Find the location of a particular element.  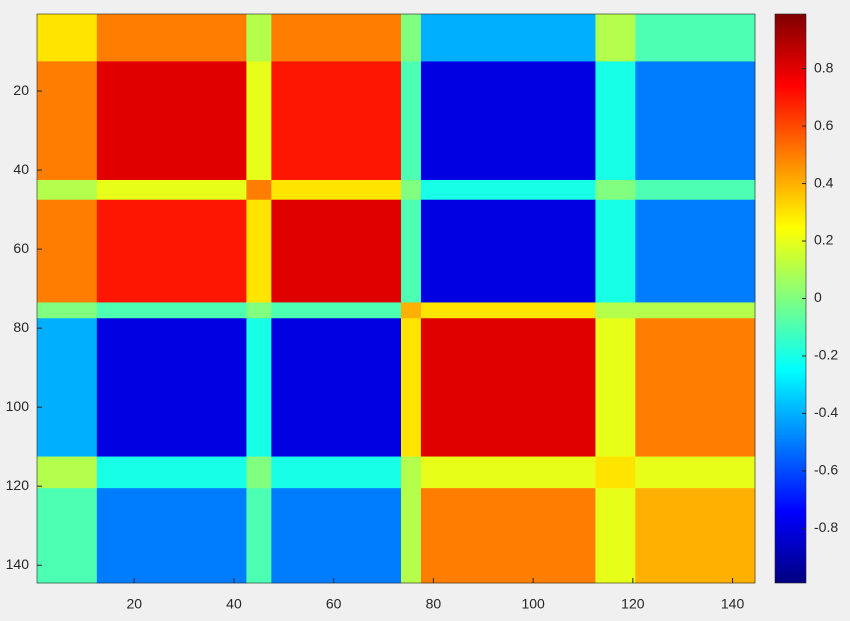

colorbar-tick-label: 0.2 is located at coordinates (824, 240).